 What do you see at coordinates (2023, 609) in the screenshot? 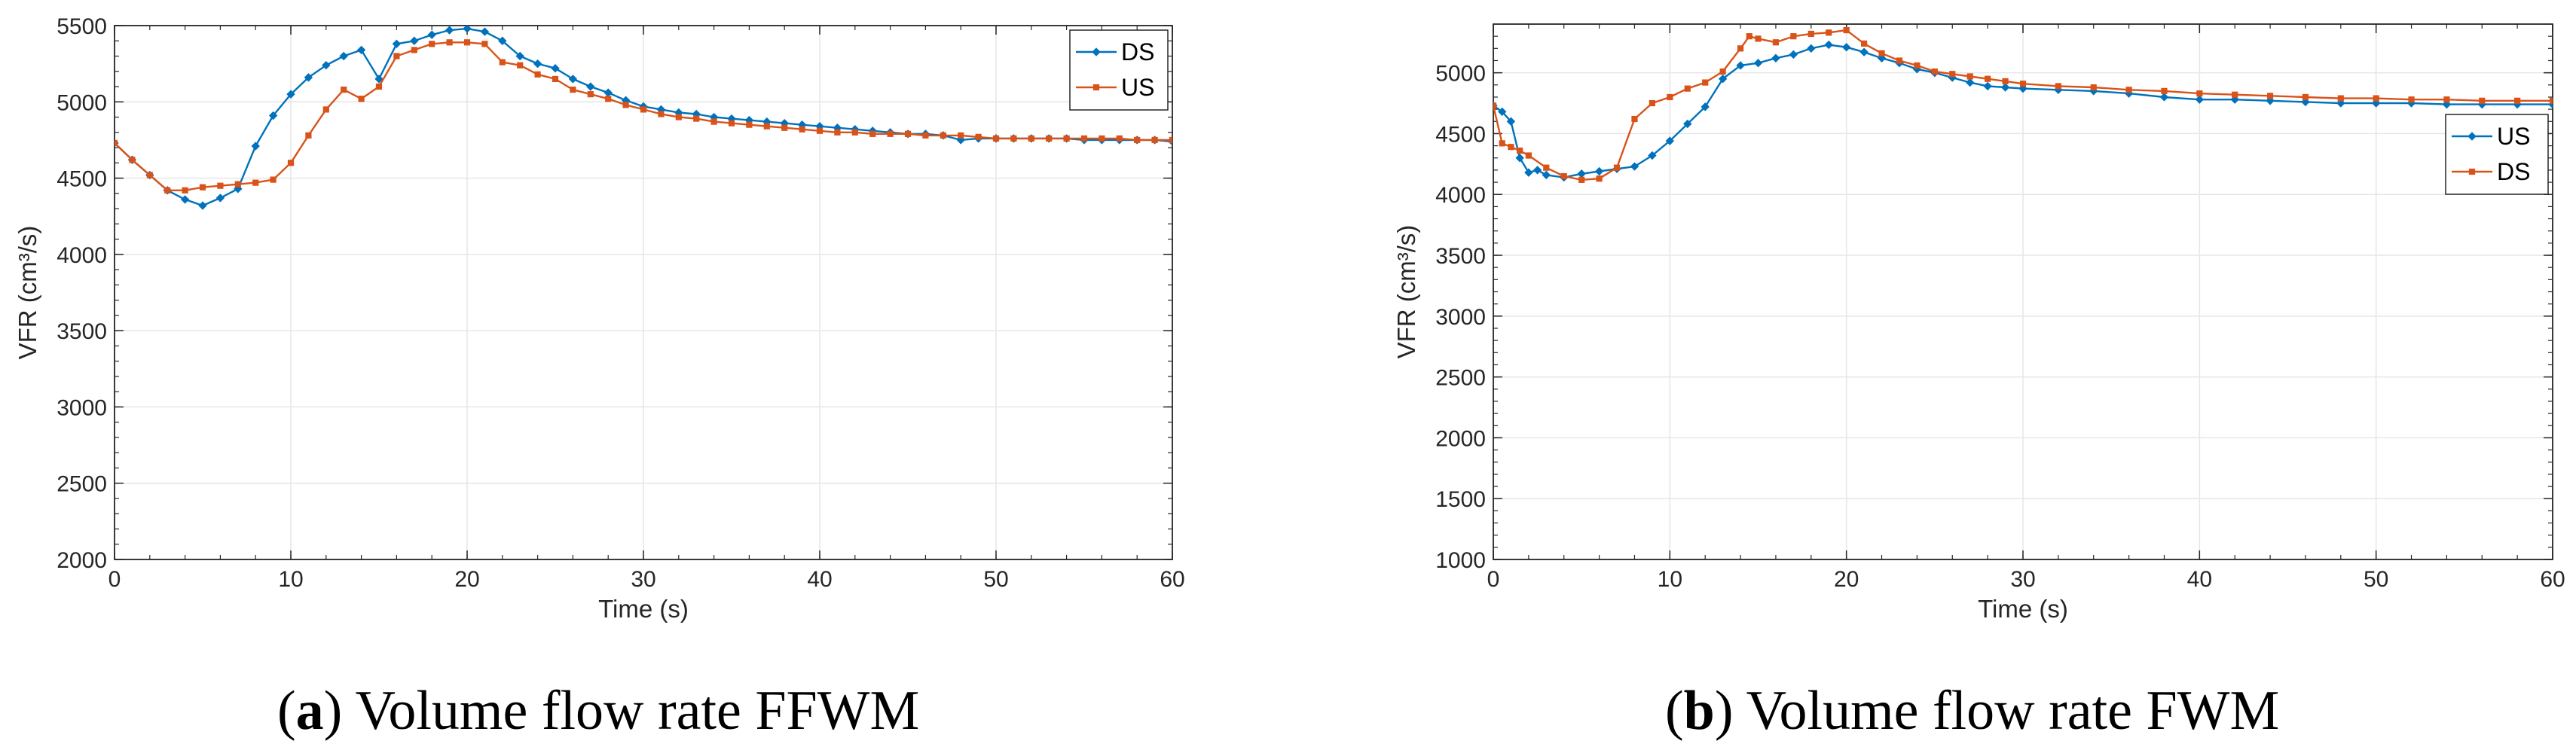
I see `x-axis-label: Time (s)` at bounding box center [2023, 609].